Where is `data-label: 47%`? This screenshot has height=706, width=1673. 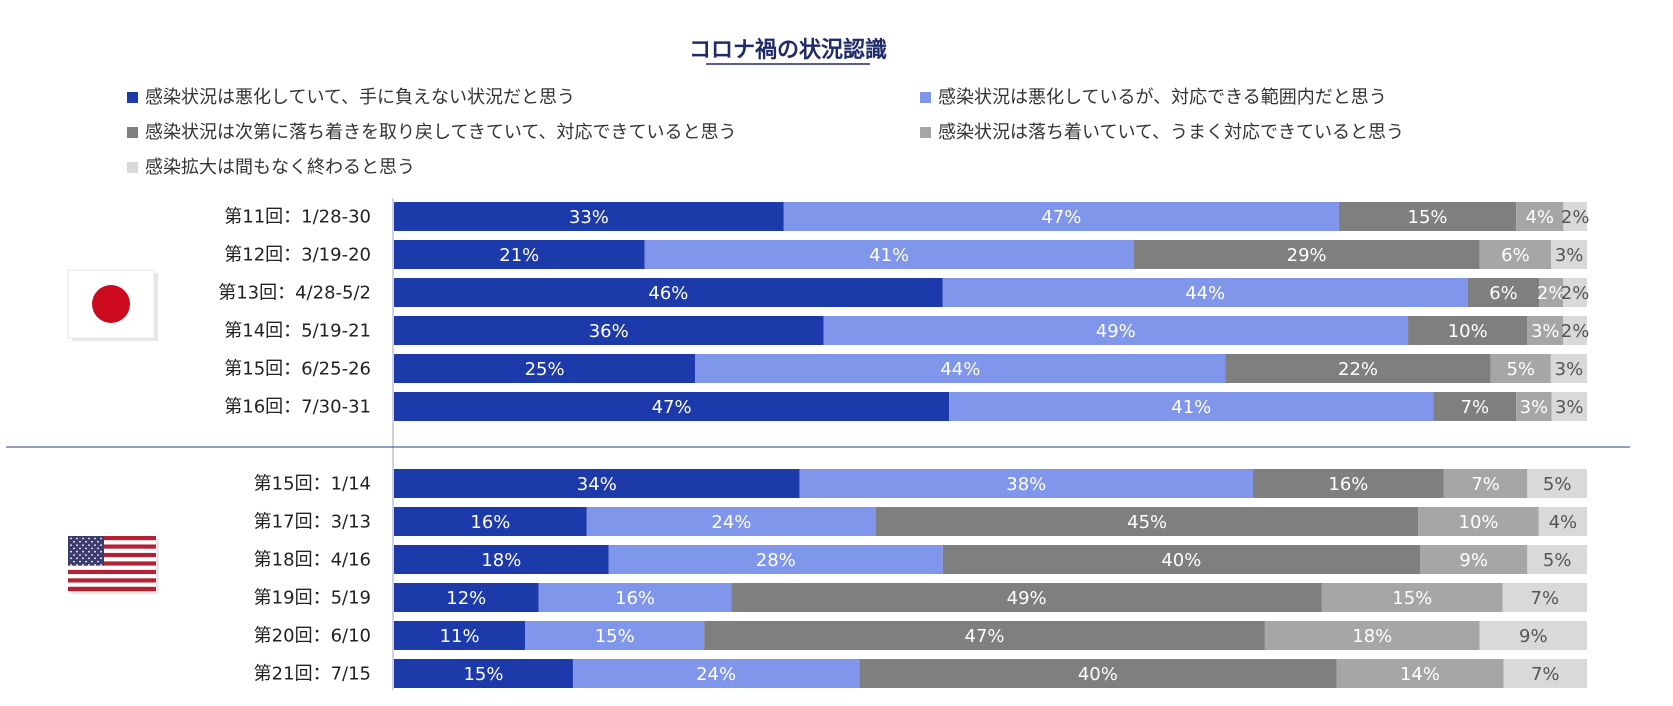 data-label: 47% is located at coordinates (1061, 217).